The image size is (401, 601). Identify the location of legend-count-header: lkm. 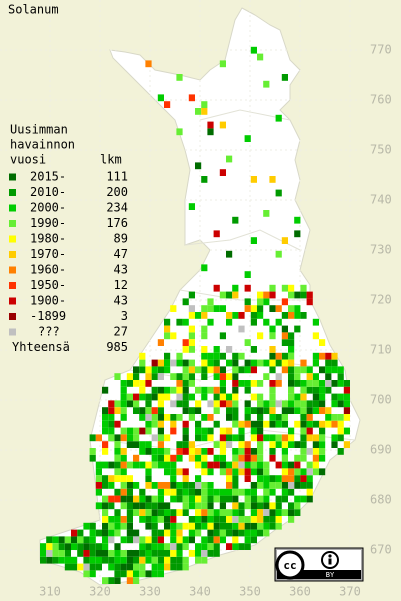
(111, 160).